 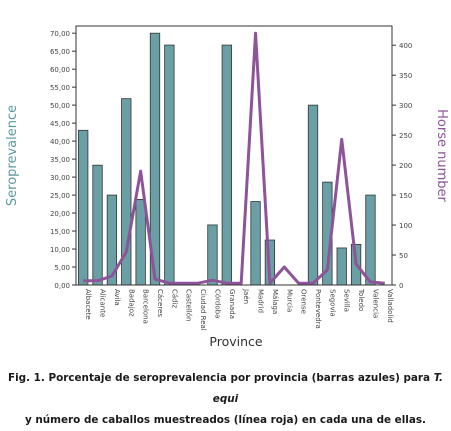 What do you see at coordinates (60, 232) in the screenshot?
I see `left-tick-label: 15,00` at bounding box center [60, 232].